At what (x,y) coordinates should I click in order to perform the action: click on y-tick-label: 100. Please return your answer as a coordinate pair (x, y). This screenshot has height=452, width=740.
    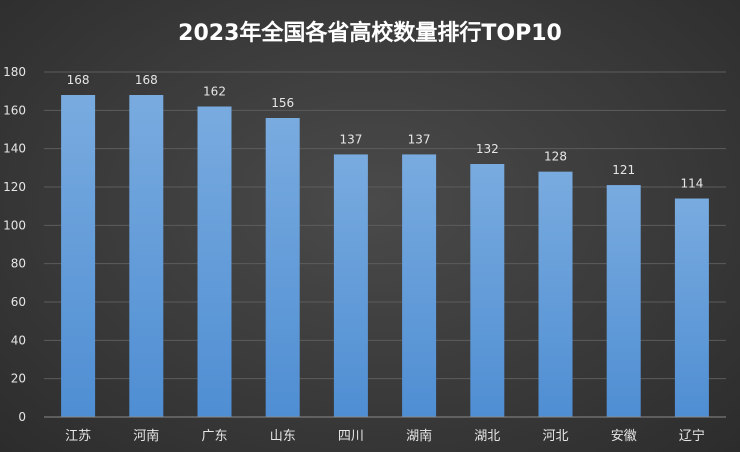
    Looking at the image, I should click on (14, 225).